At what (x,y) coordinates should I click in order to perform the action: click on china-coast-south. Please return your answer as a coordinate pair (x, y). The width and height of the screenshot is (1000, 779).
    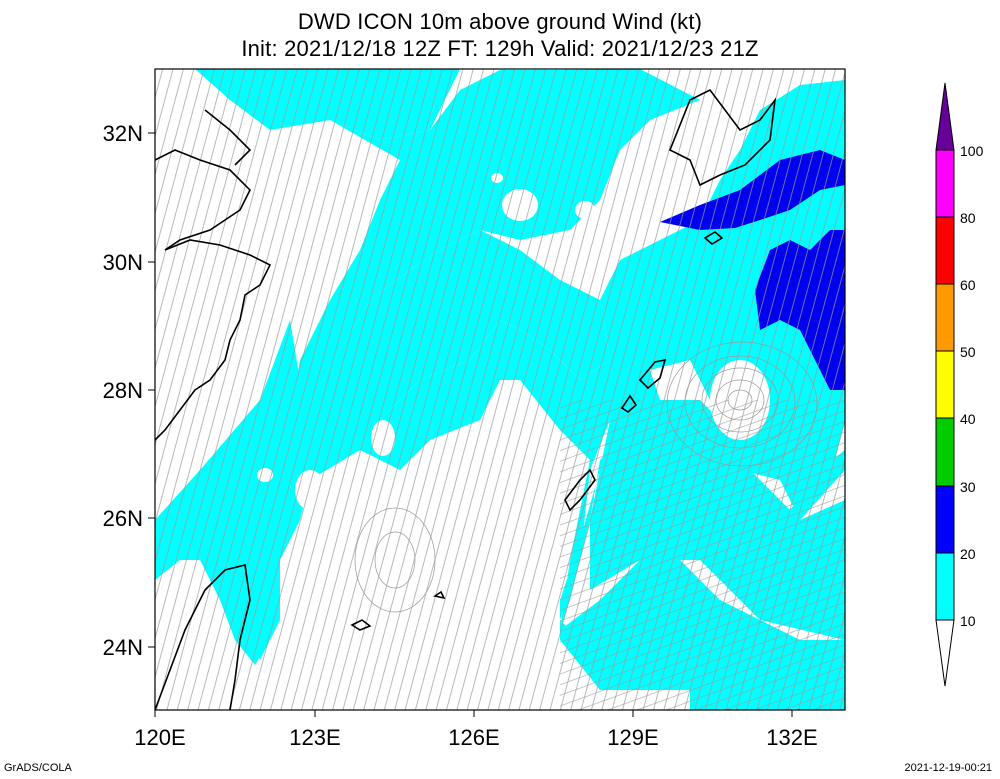
    Looking at the image, I should click on (213, 340).